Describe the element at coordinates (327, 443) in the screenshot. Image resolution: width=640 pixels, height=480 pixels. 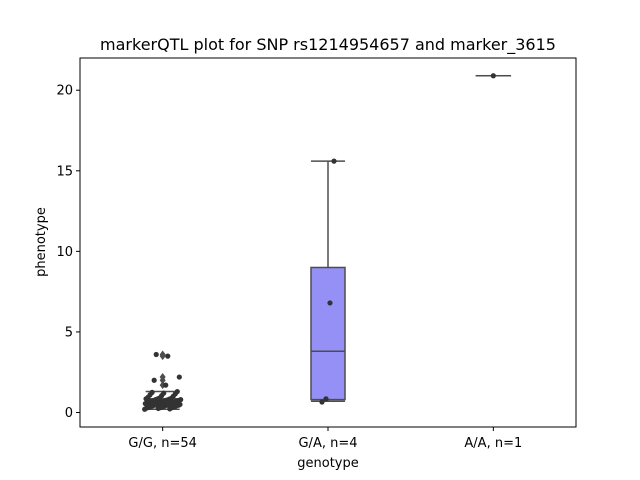
I see `x-tick-label: G/A, n=4` at that location.